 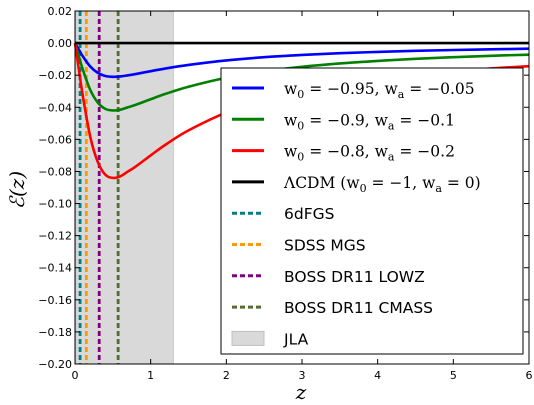 I want to click on series-line-s2, so click(x=301, y=77).